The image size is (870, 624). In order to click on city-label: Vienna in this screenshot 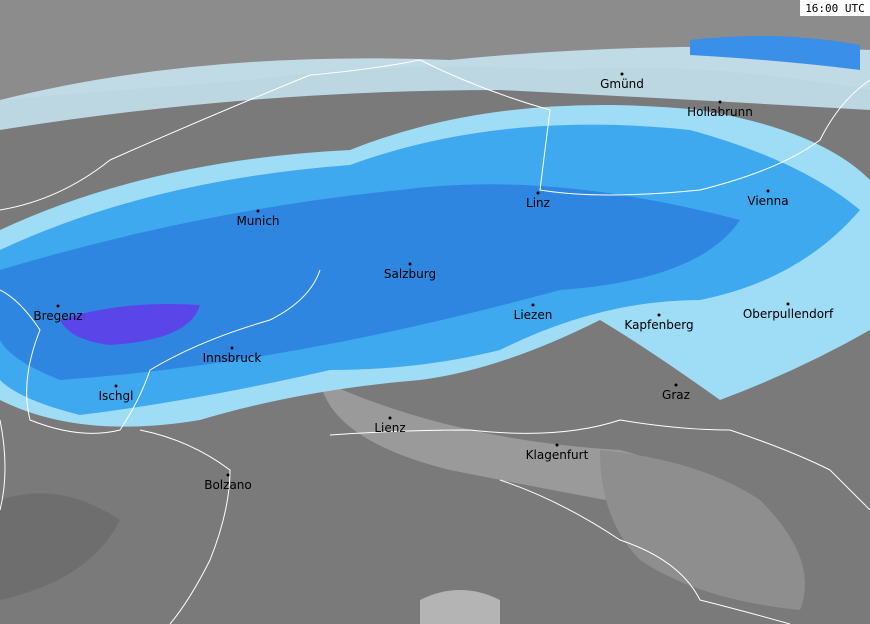, I will do `click(767, 201)`.